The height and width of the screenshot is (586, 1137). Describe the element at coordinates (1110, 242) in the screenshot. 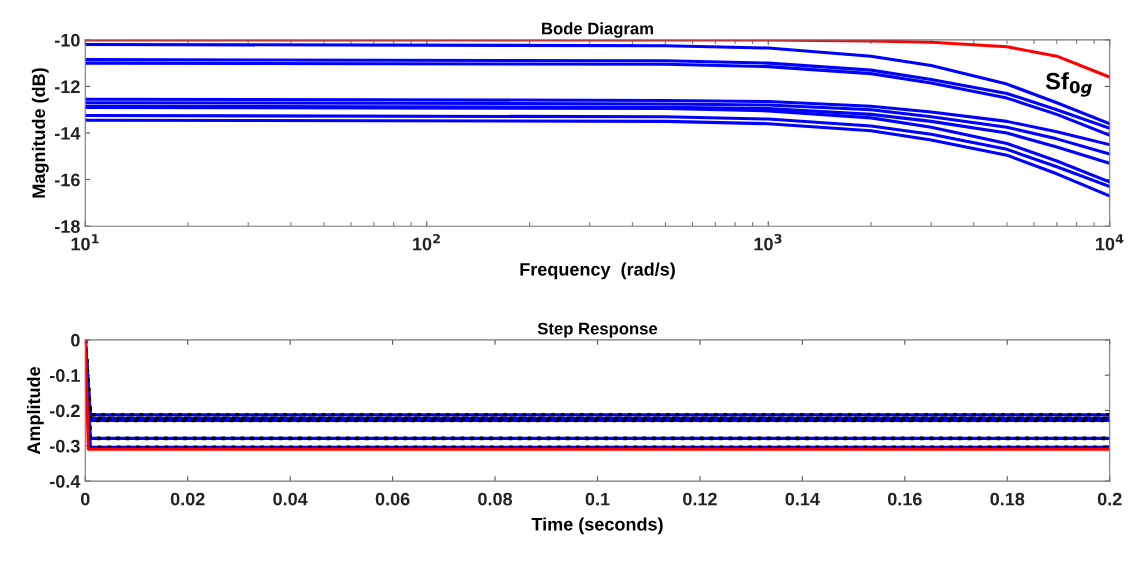

I see `x-tick-label: 10$^{4}$` at that location.